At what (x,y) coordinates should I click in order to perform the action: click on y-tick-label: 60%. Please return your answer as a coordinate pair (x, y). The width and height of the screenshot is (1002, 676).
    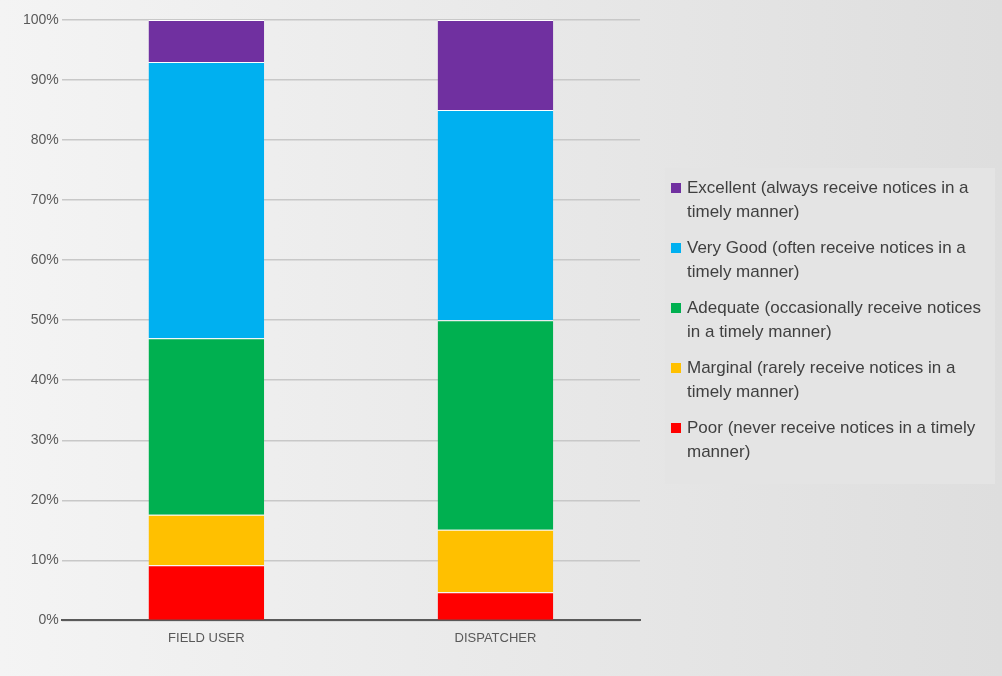
    Looking at the image, I should click on (44, 259).